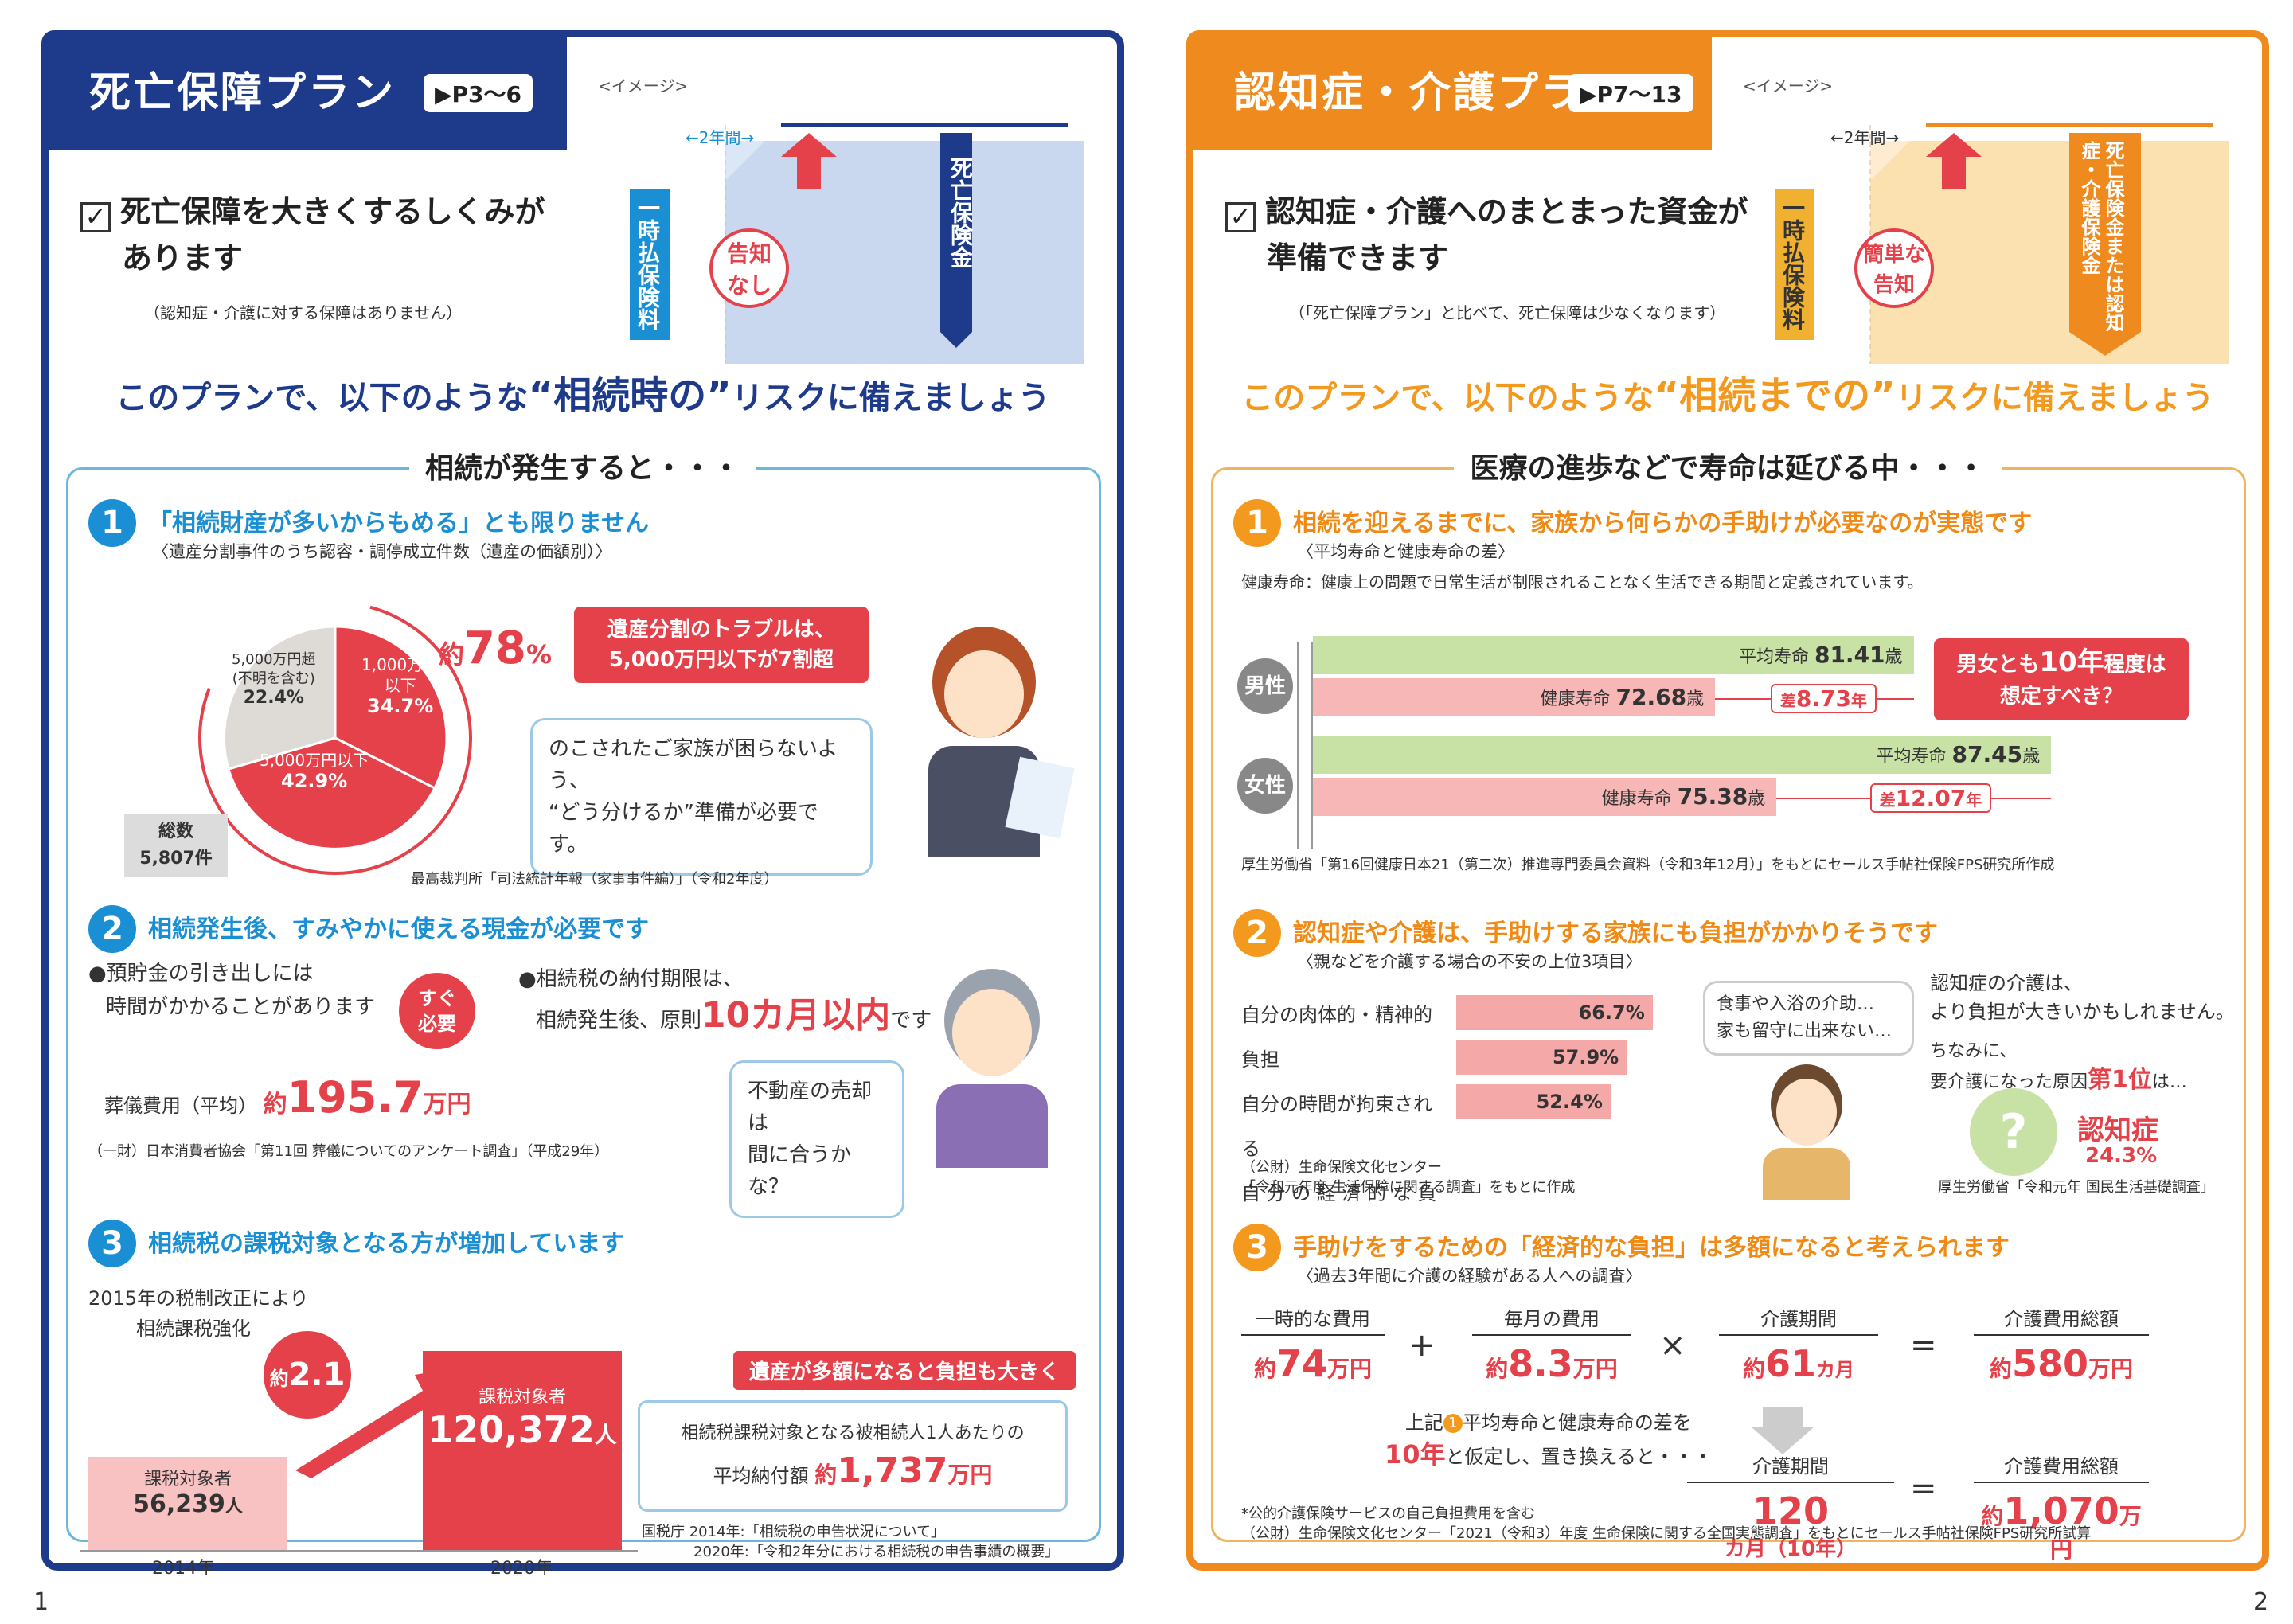 The image size is (2293, 1624). I want to click on female-badge: 女性, so click(1265, 786).